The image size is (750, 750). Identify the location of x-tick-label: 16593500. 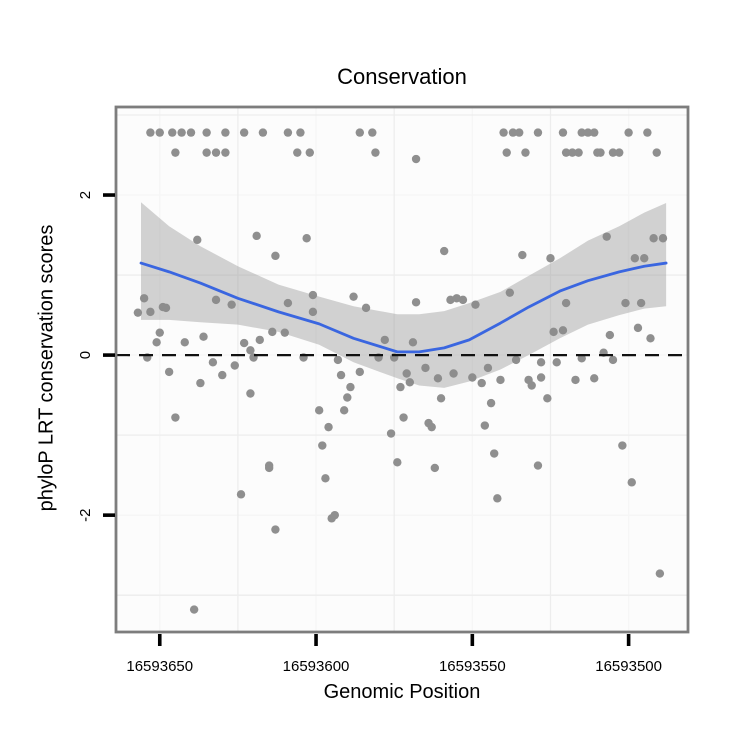
(628, 666).